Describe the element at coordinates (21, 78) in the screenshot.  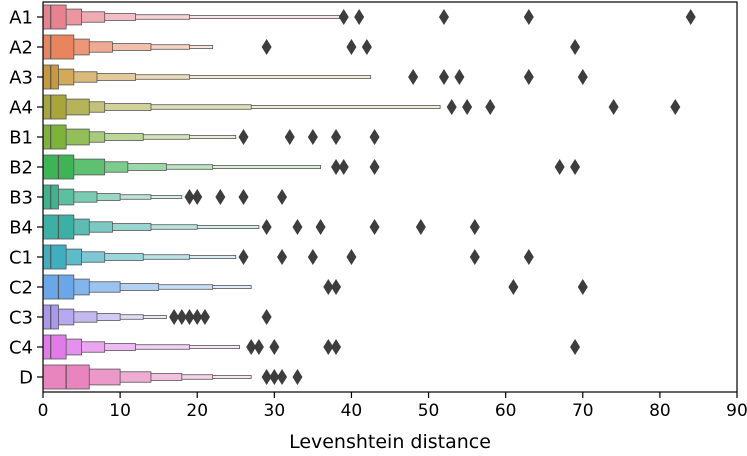
I see `y-tick-label: A3` at that location.